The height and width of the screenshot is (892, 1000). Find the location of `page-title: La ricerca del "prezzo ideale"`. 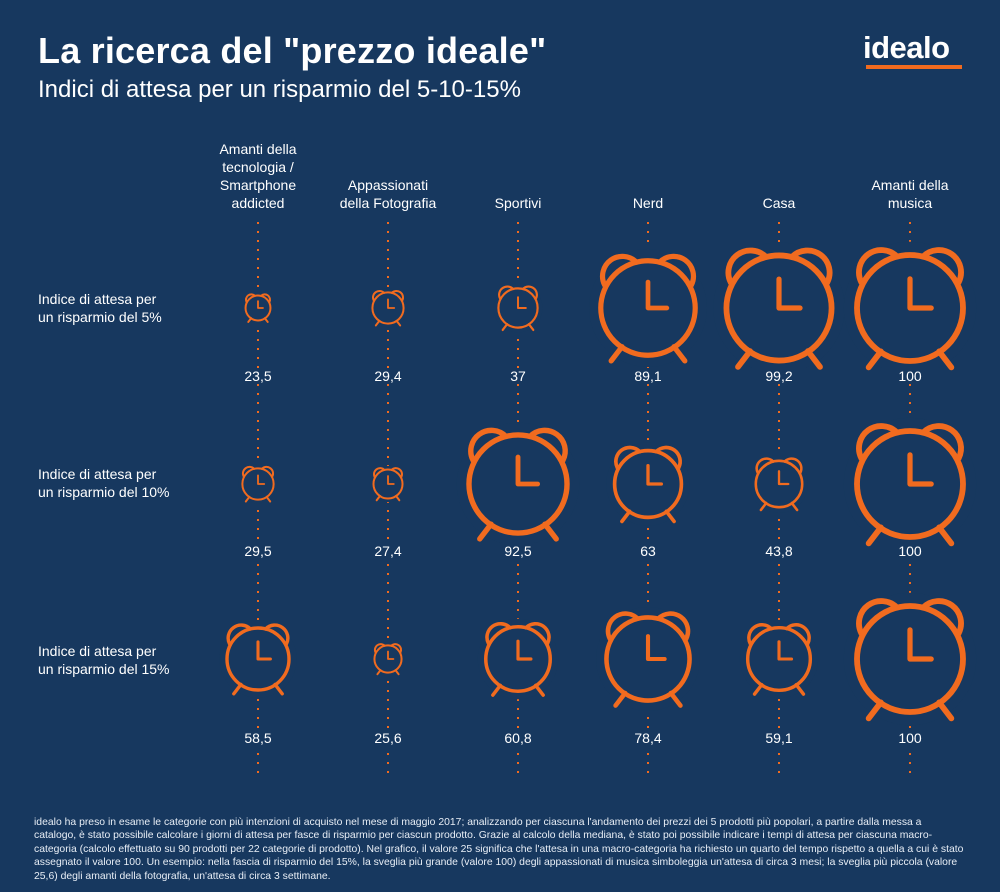

page-title: La ricerca del "prezzo ideale" is located at coordinates (292, 50).